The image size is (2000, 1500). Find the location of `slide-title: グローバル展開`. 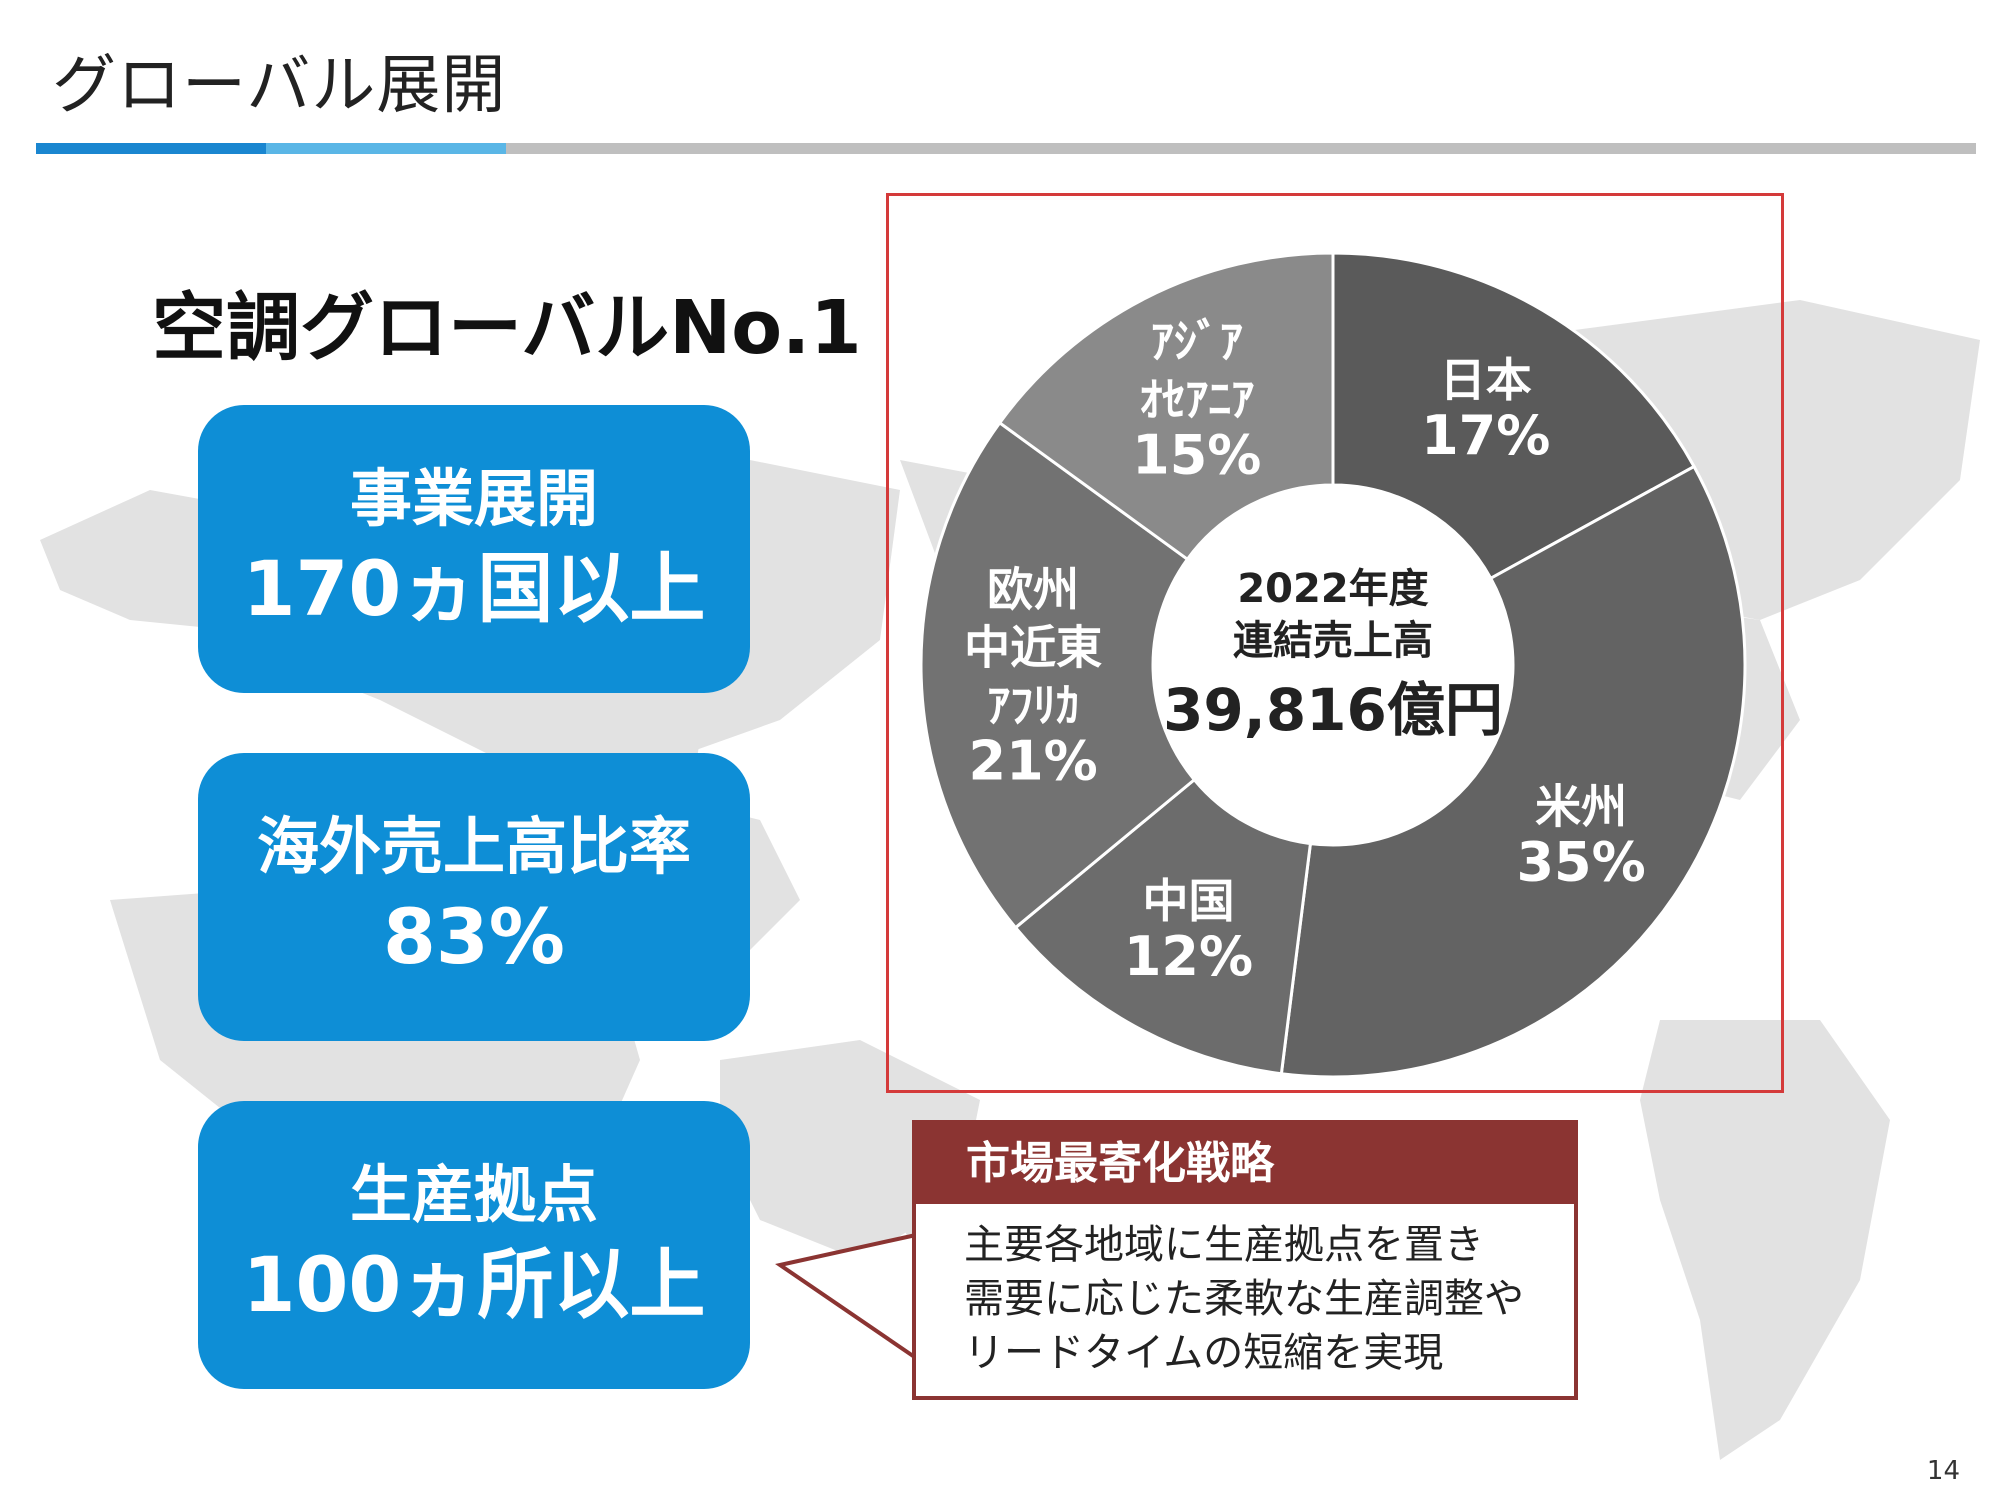

slide-title: グローバル展開 is located at coordinates (279, 86).